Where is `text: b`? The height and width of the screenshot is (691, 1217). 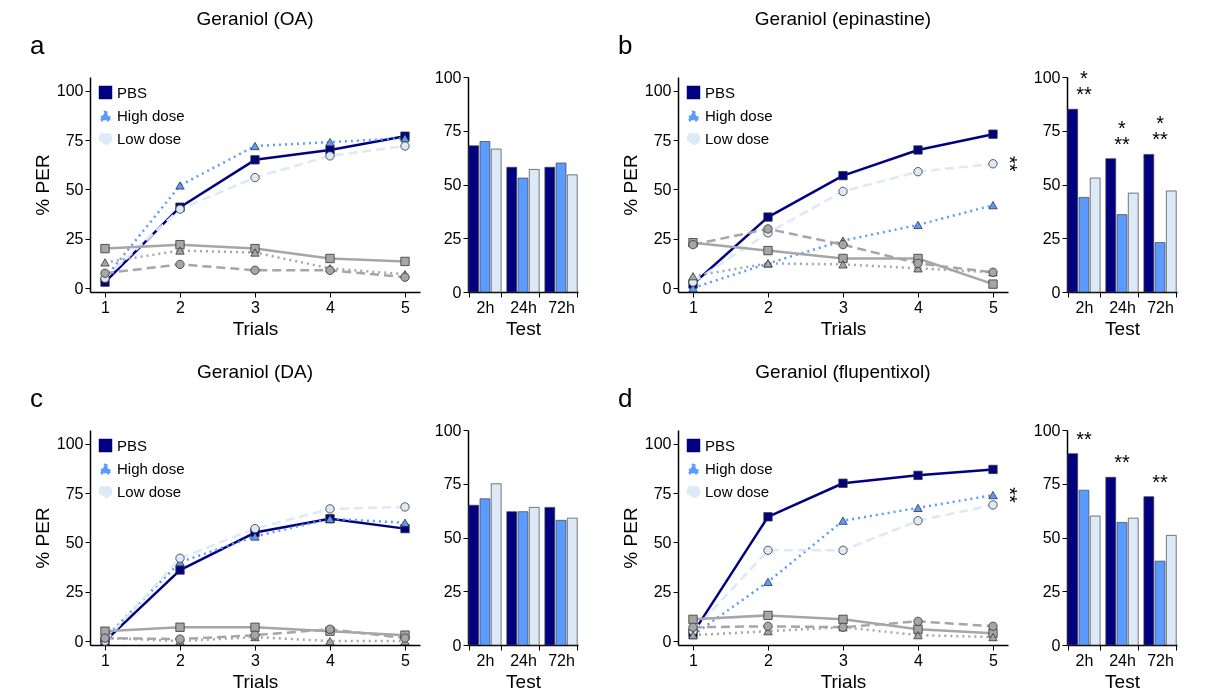
text: b is located at coordinates (625, 45).